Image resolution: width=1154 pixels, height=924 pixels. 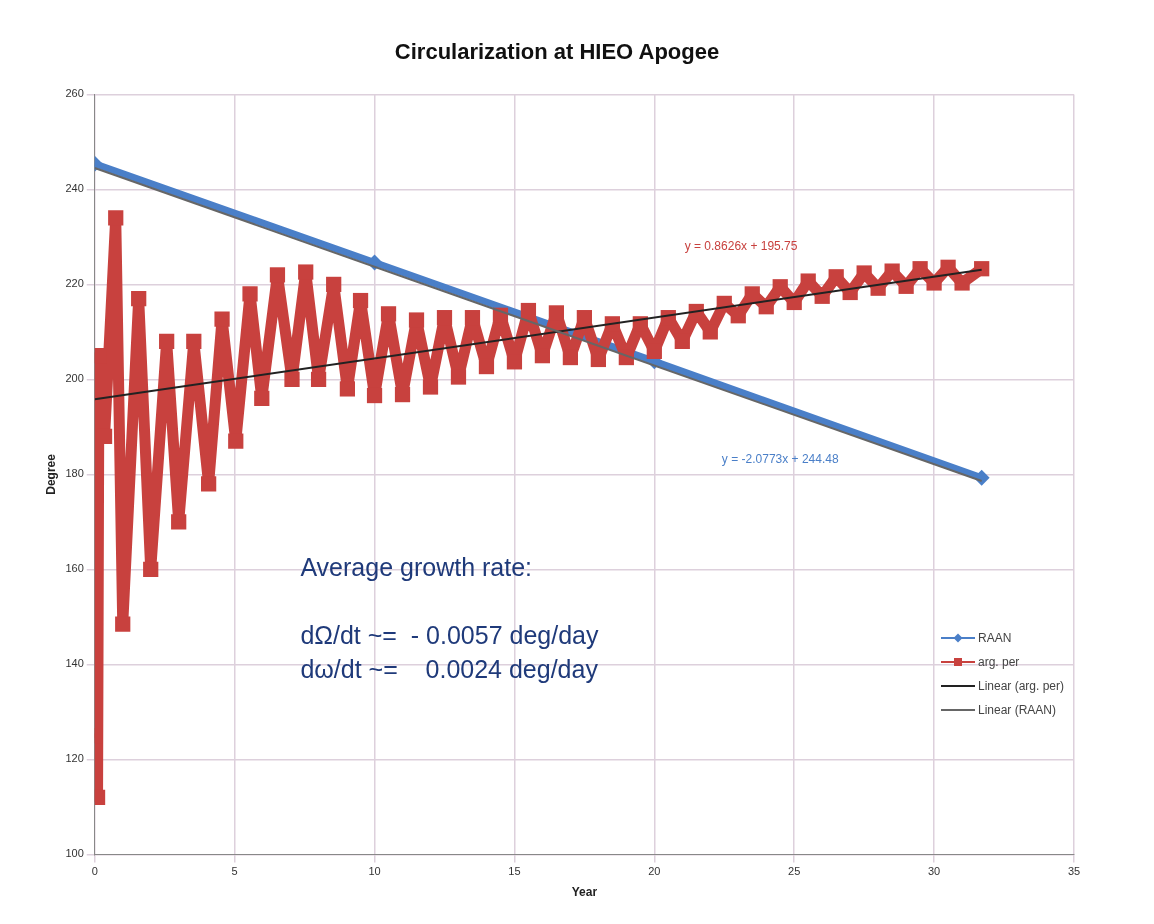 What do you see at coordinates (514, 871) in the screenshot?
I see `x-tick-label: 15` at bounding box center [514, 871].